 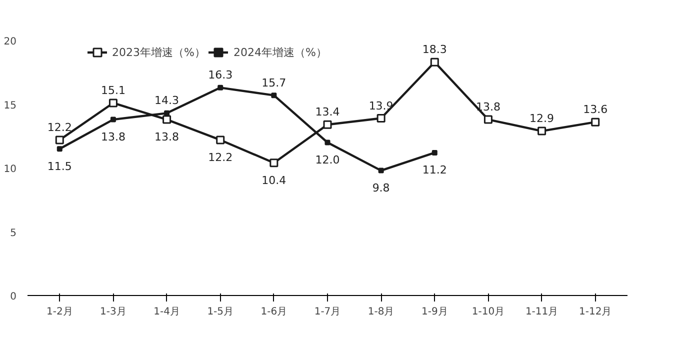 What do you see at coordinates (113, 90) in the screenshot?
I see `data-label: 15.1` at bounding box center [113, 90].